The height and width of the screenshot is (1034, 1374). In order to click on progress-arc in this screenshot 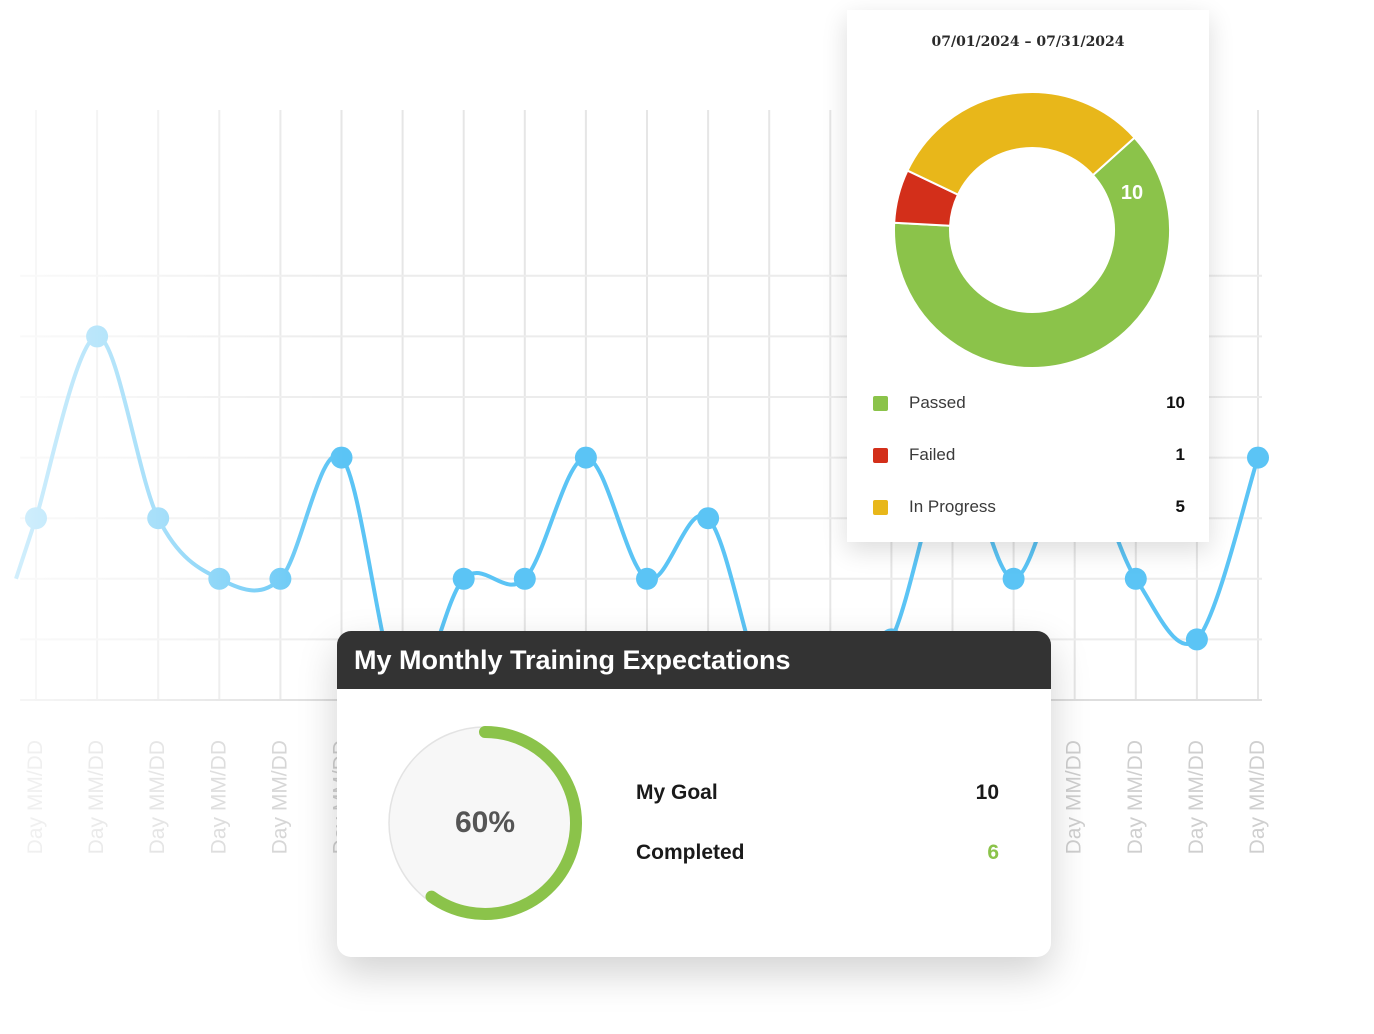, I will do `click(503, 823)`.